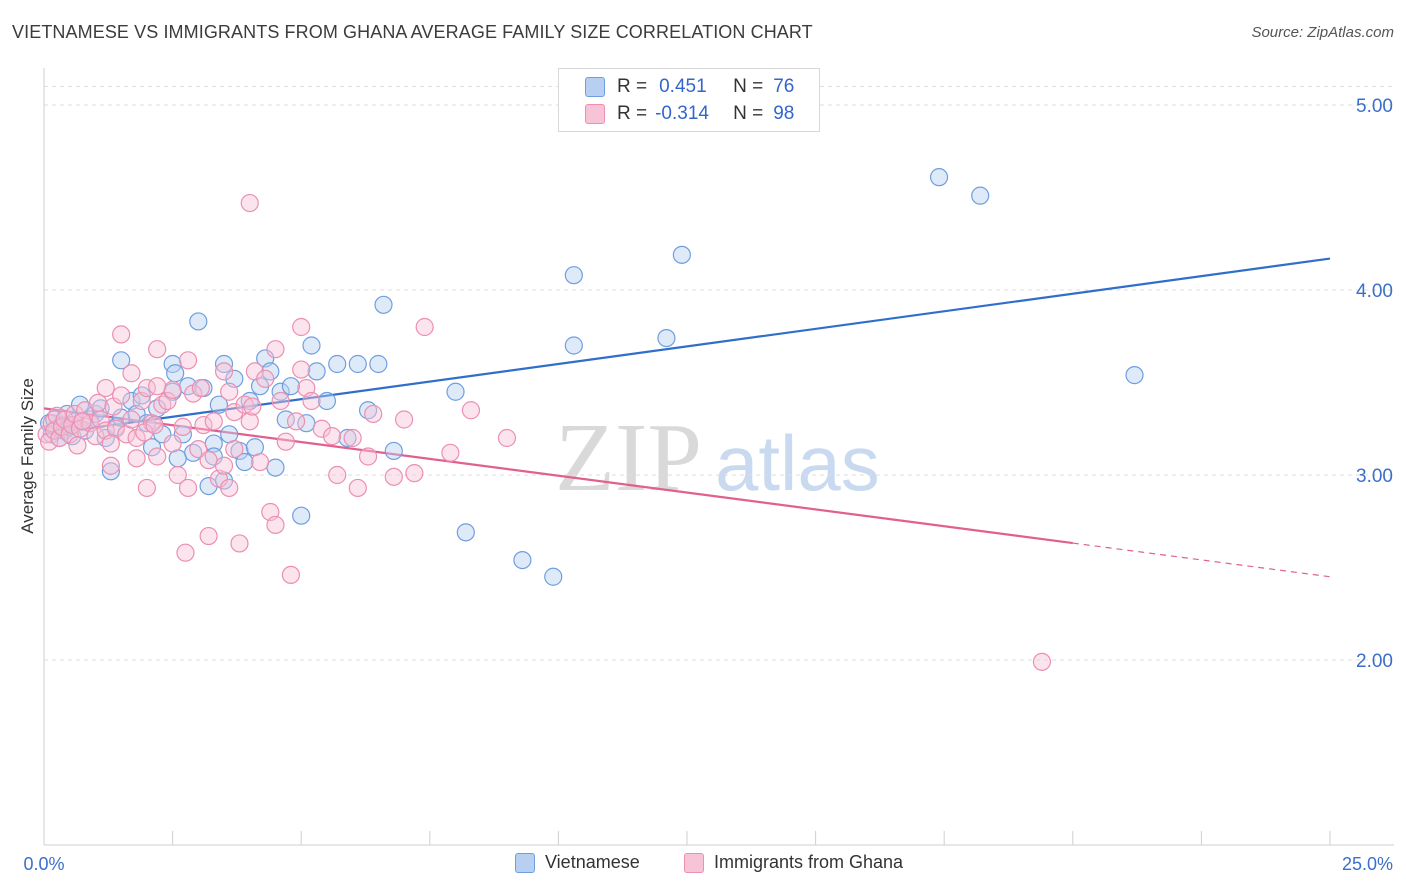 The image size is (1406, 892). I want to click on ghana-trend-line, so click(558, 476).